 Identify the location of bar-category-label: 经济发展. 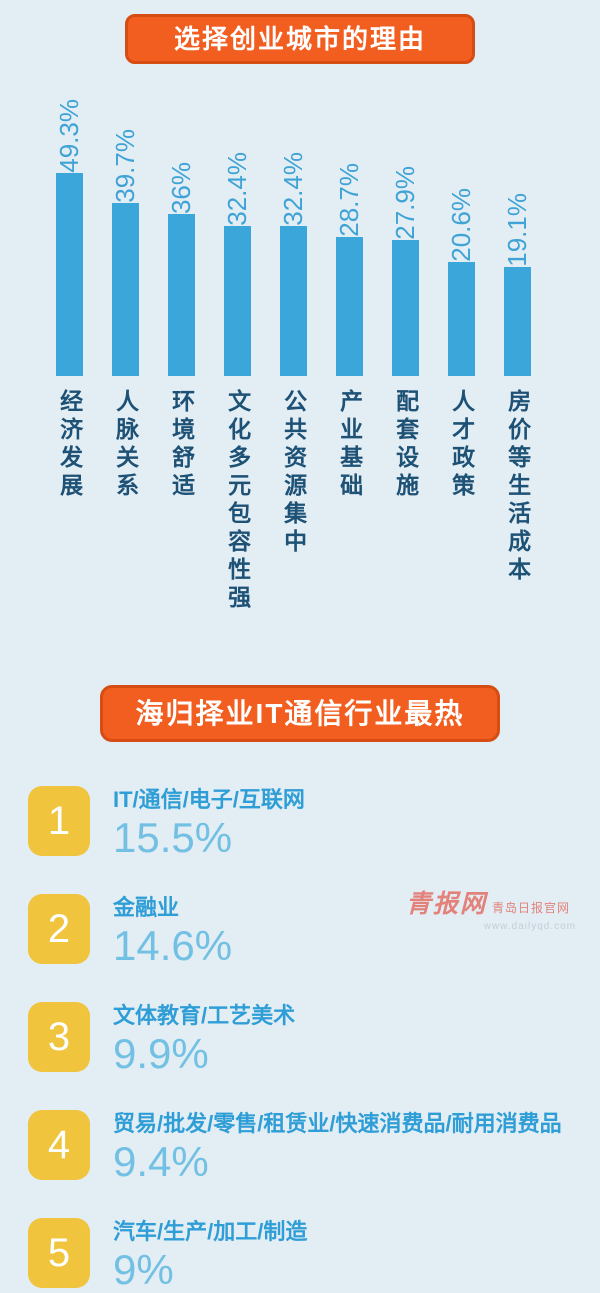
(69, 445).